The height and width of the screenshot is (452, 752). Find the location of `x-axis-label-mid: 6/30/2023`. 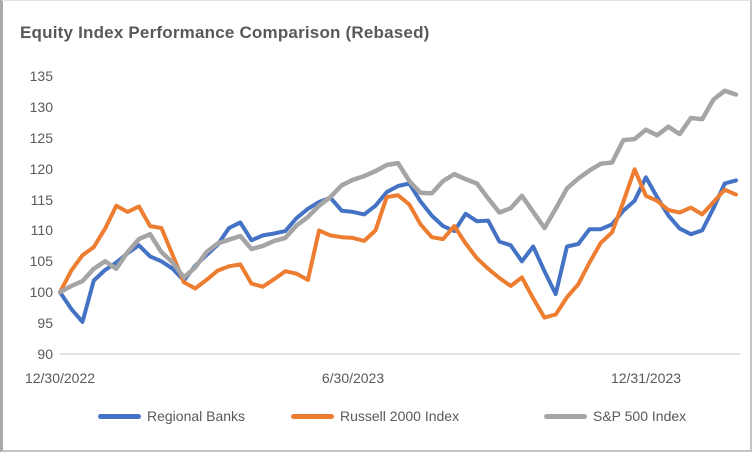

x-axis-label-mid: 6/30/2023 is located at coordinates (353, 378).